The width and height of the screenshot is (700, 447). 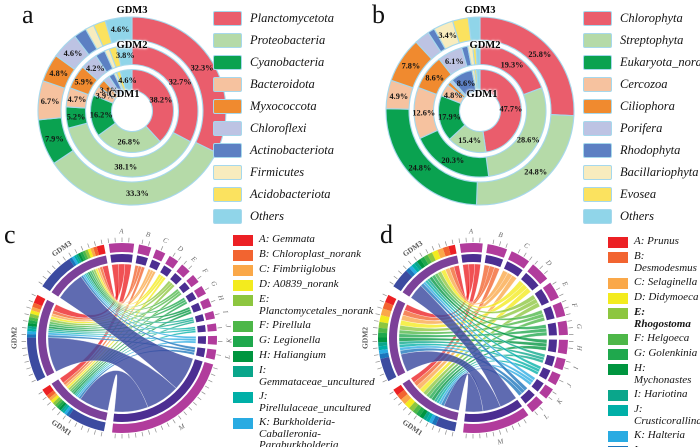 I want to click on slice-percentage: 32.7%, so click(x=180, y=82).